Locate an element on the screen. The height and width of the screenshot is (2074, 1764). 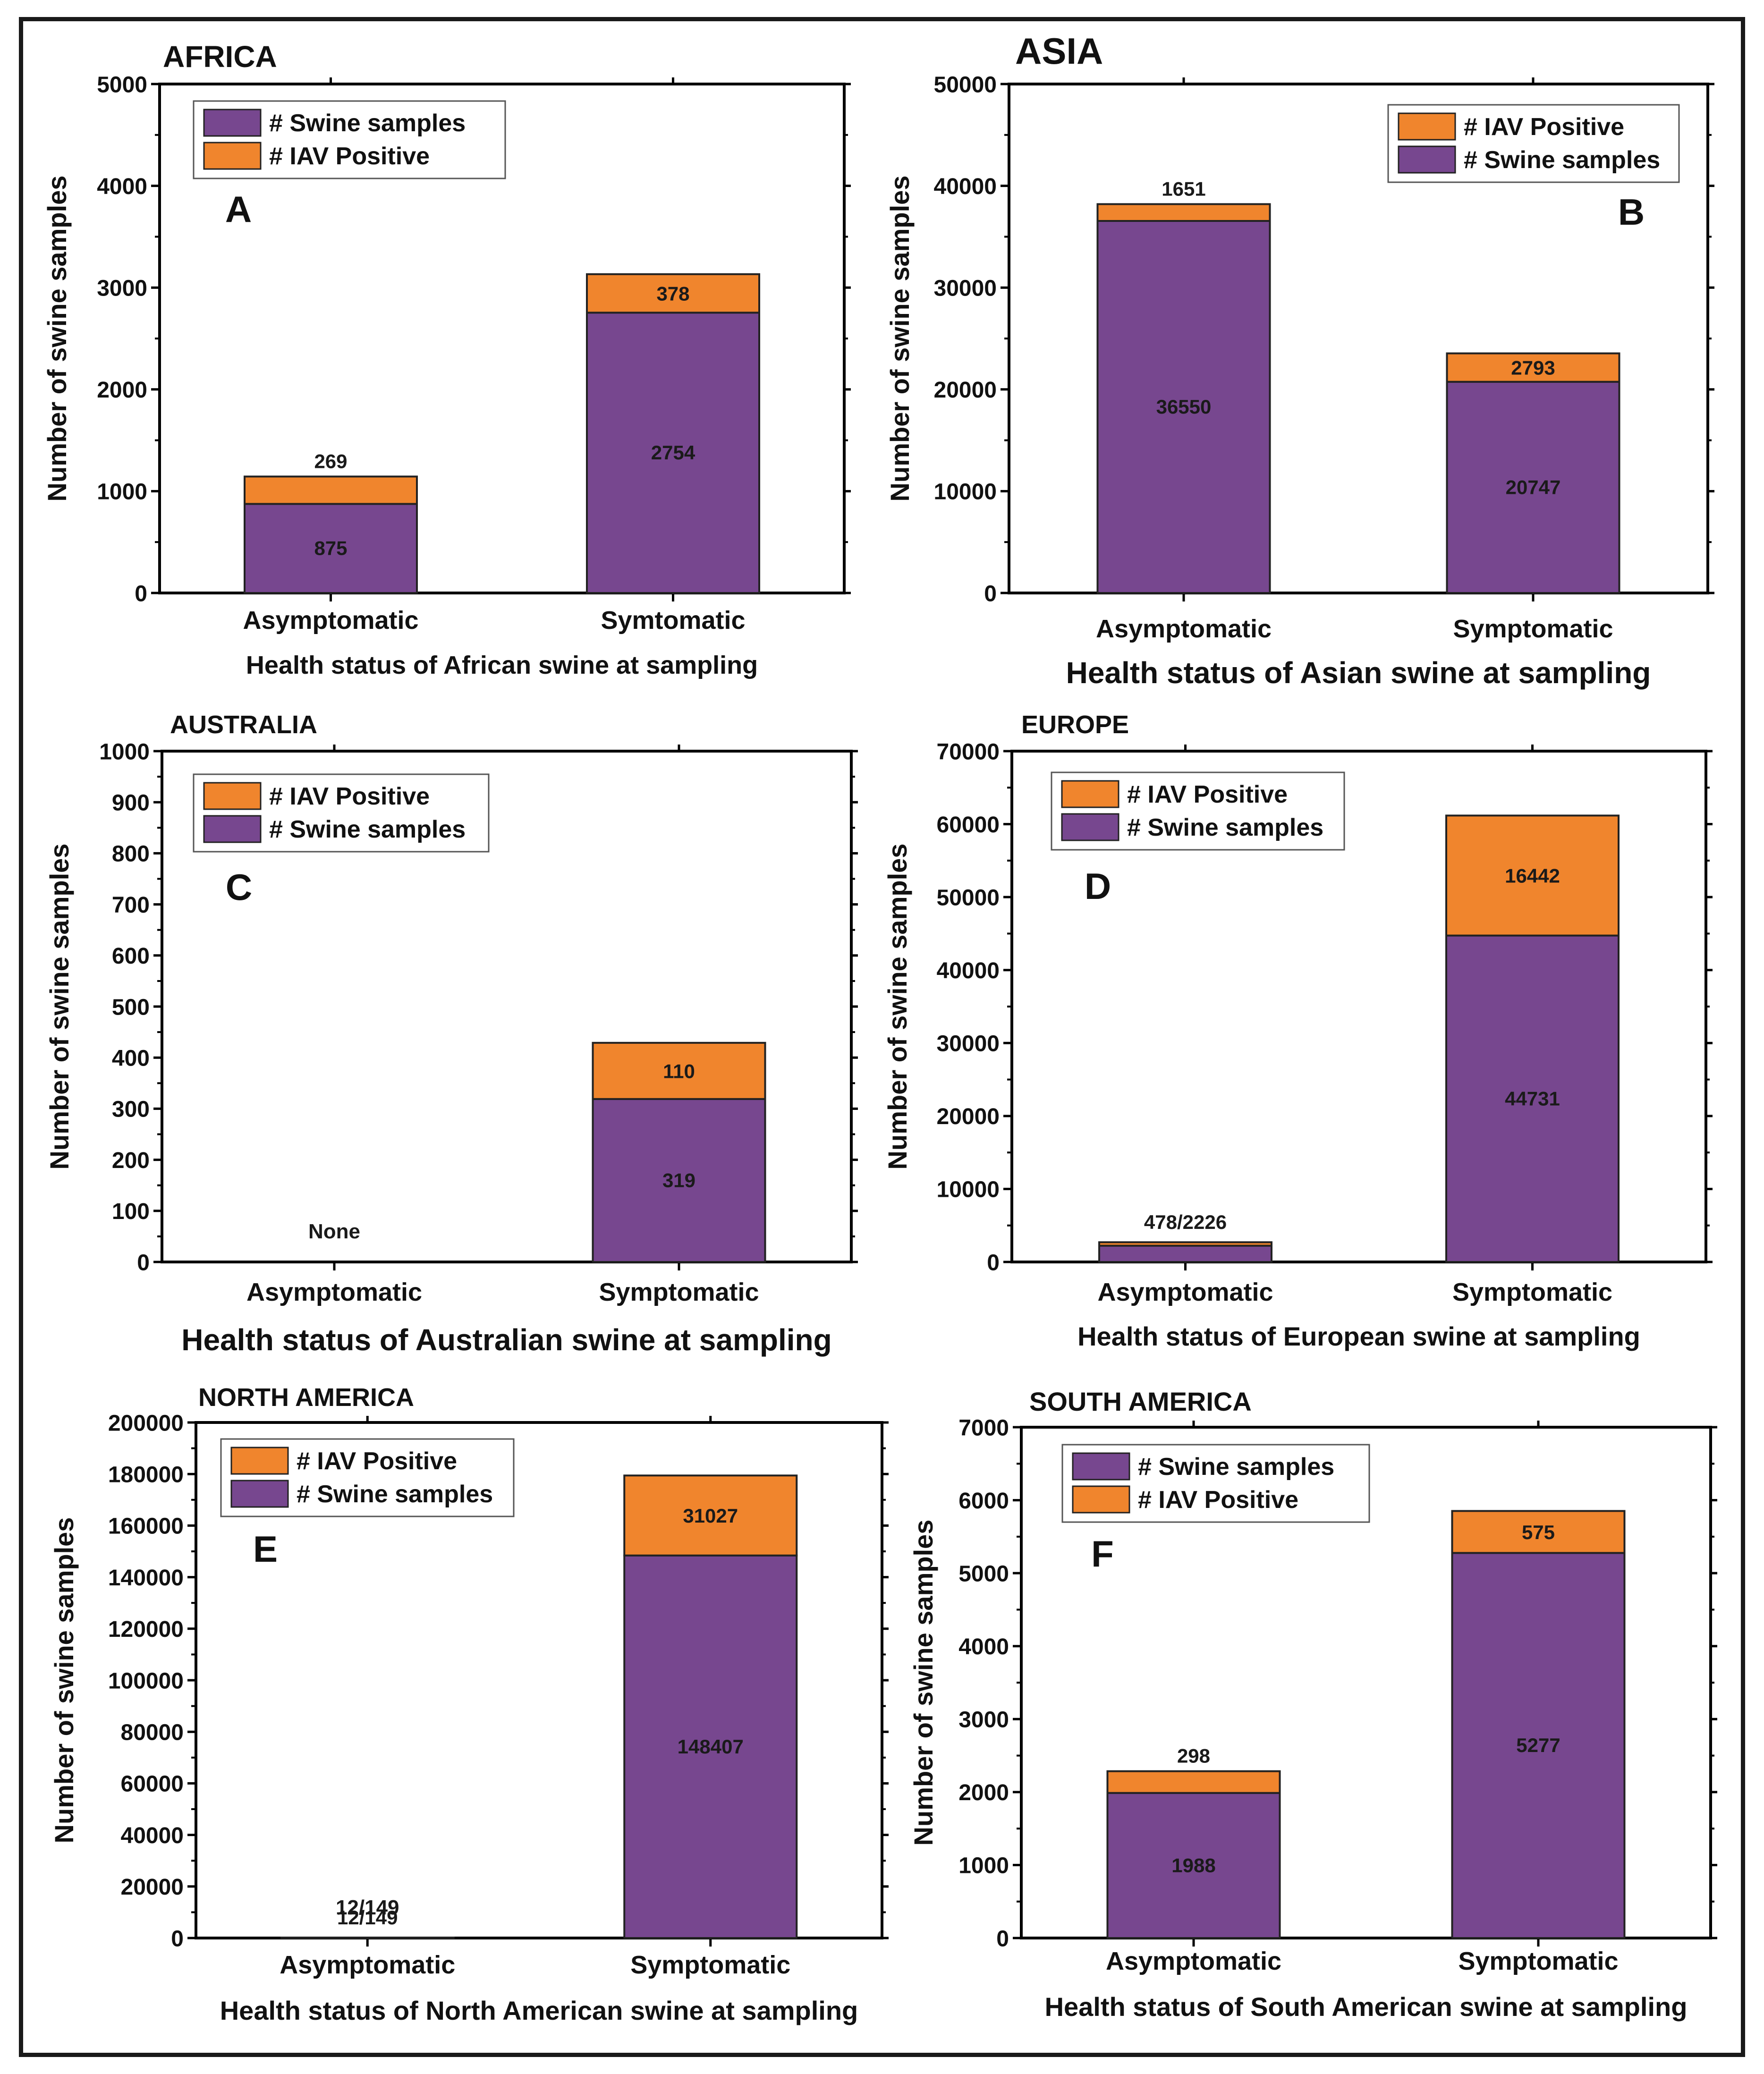
chart-title: SOUTH AMERICA is located at coordinates (1140, 1401).